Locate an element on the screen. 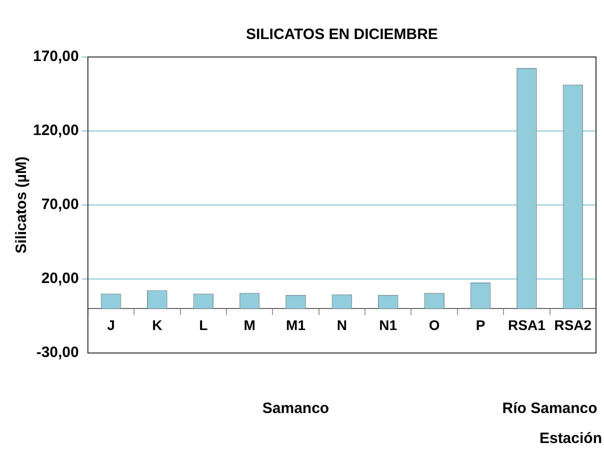 The height and width of the screenshot is (454, 604). x-tick-label: J is located at coordinates (111, 324).